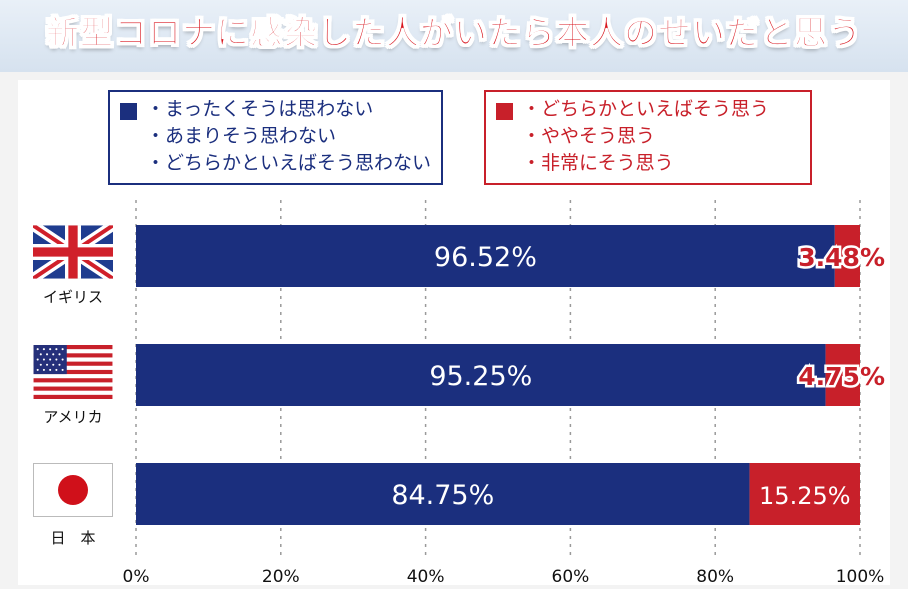 Image resolution: width=908 pixels, height=589 pixels. I want to click on us-flag-icon, so click(73, 372).